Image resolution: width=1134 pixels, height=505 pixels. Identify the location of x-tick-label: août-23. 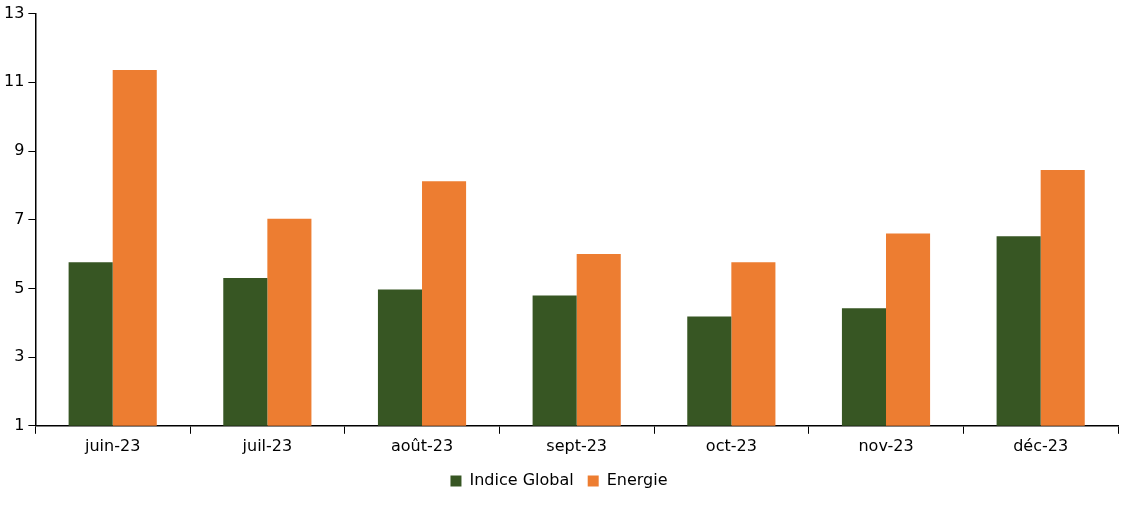
(422, 445).